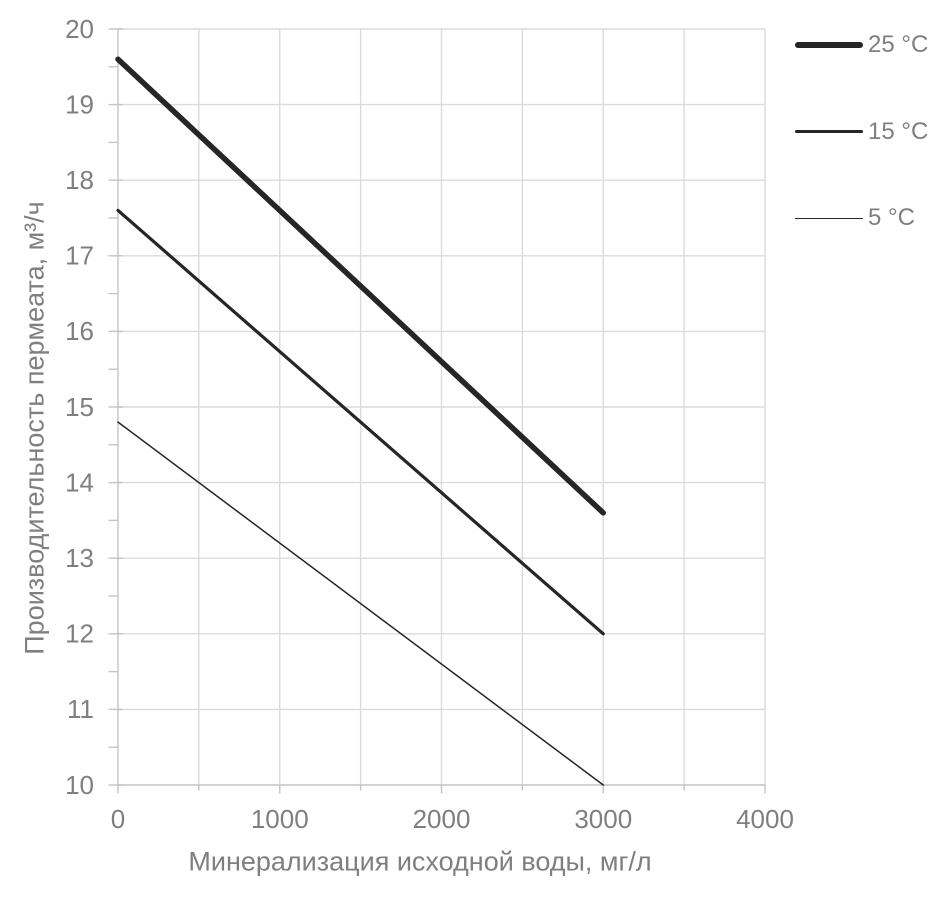 The height and width of the screenshot is (899, 939). What do you see at coordinates (79, 407) in the screenshot?
I see `y-tick-label: 15` at bounding box center [79, 407].